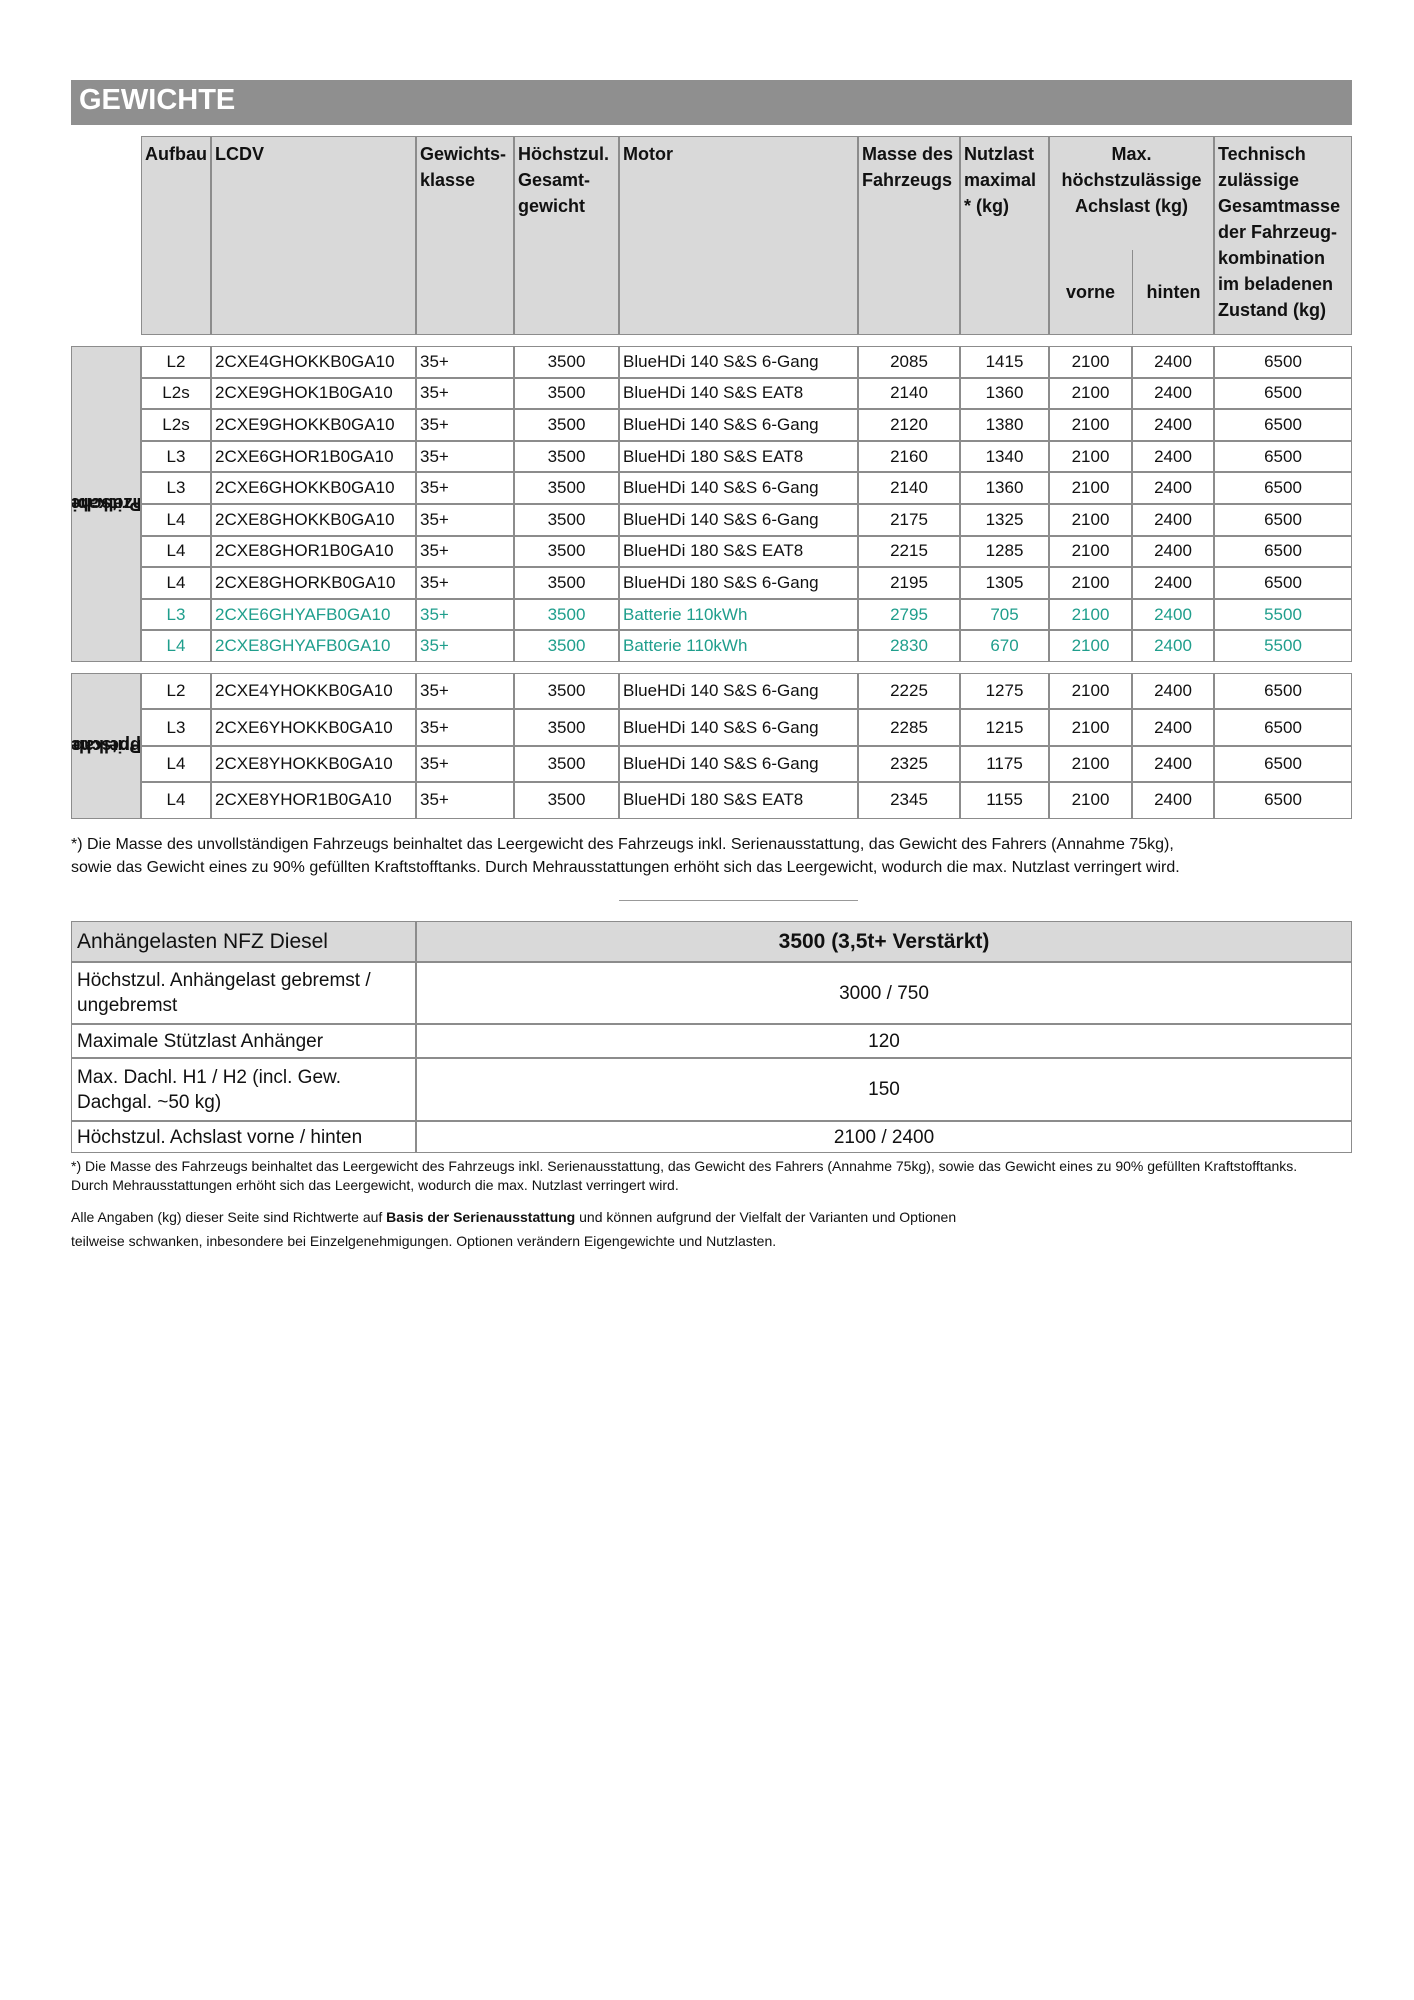 Image resolution: width=1414 pixels, height=2000 pixels. What do you see at coordinates (711, 102) in the screenshot?
I see `section-title: GEWICHTE` at bounding box center [711, 102].